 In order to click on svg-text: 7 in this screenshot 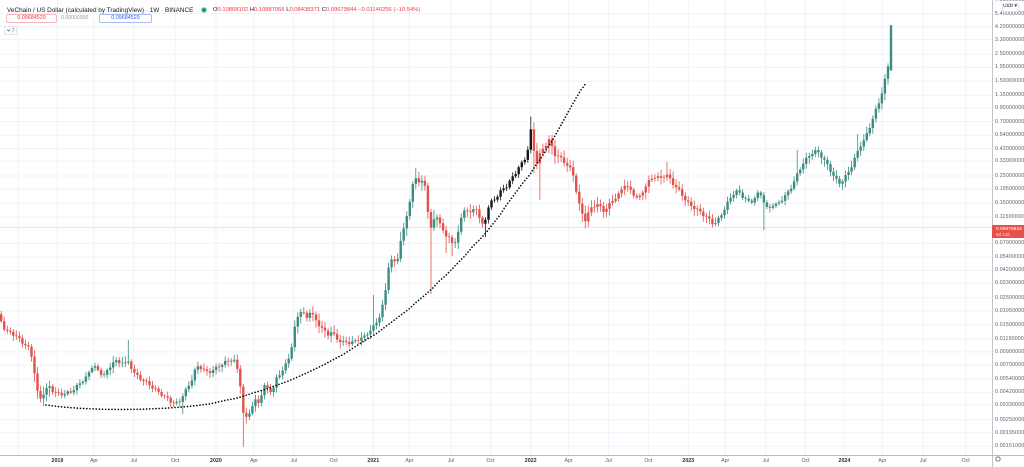, I will do `click(12, 31)`.